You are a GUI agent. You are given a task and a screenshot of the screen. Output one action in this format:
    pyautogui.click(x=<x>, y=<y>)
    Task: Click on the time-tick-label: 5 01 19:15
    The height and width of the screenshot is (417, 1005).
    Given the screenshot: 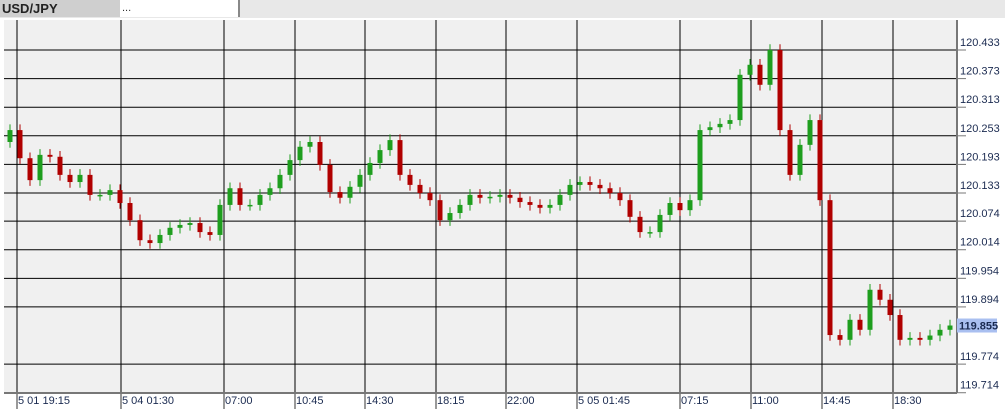 What is the action you would take?
    pyautogui.click(x=44, y=401)
    